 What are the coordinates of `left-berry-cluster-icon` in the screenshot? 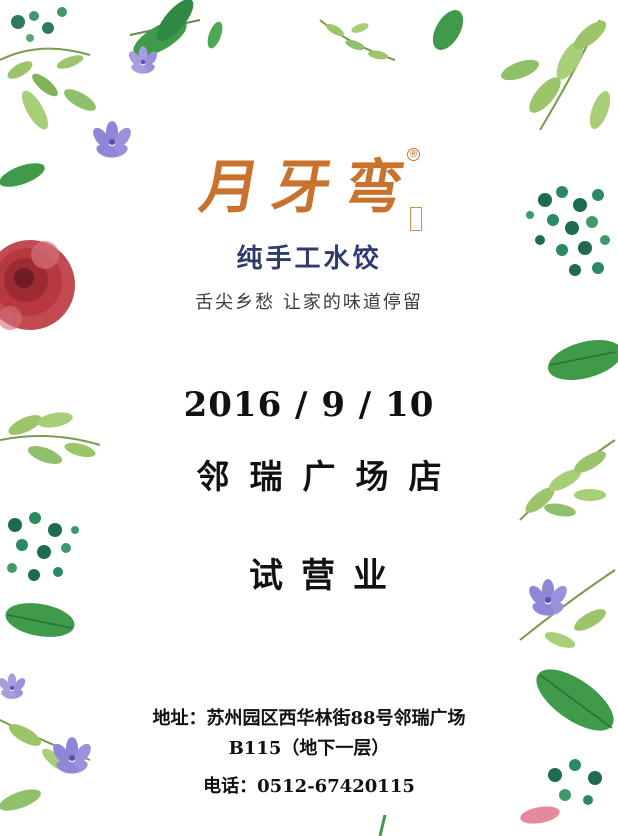 It's located at (43, 546).